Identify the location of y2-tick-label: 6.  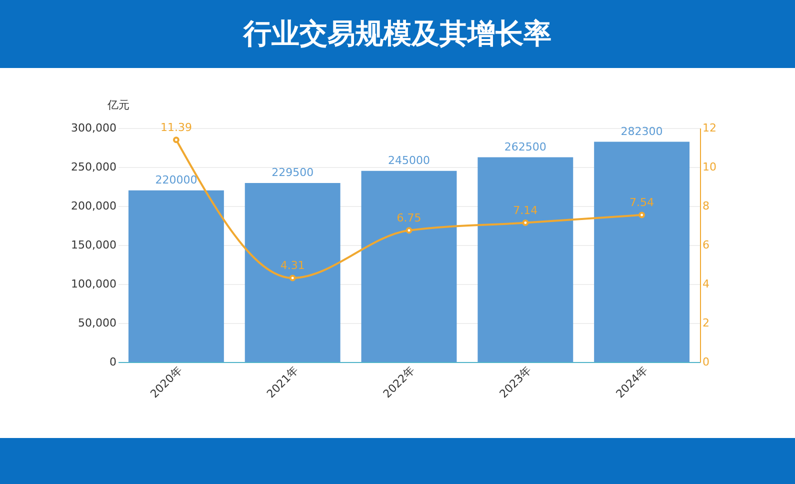
(706, 245).